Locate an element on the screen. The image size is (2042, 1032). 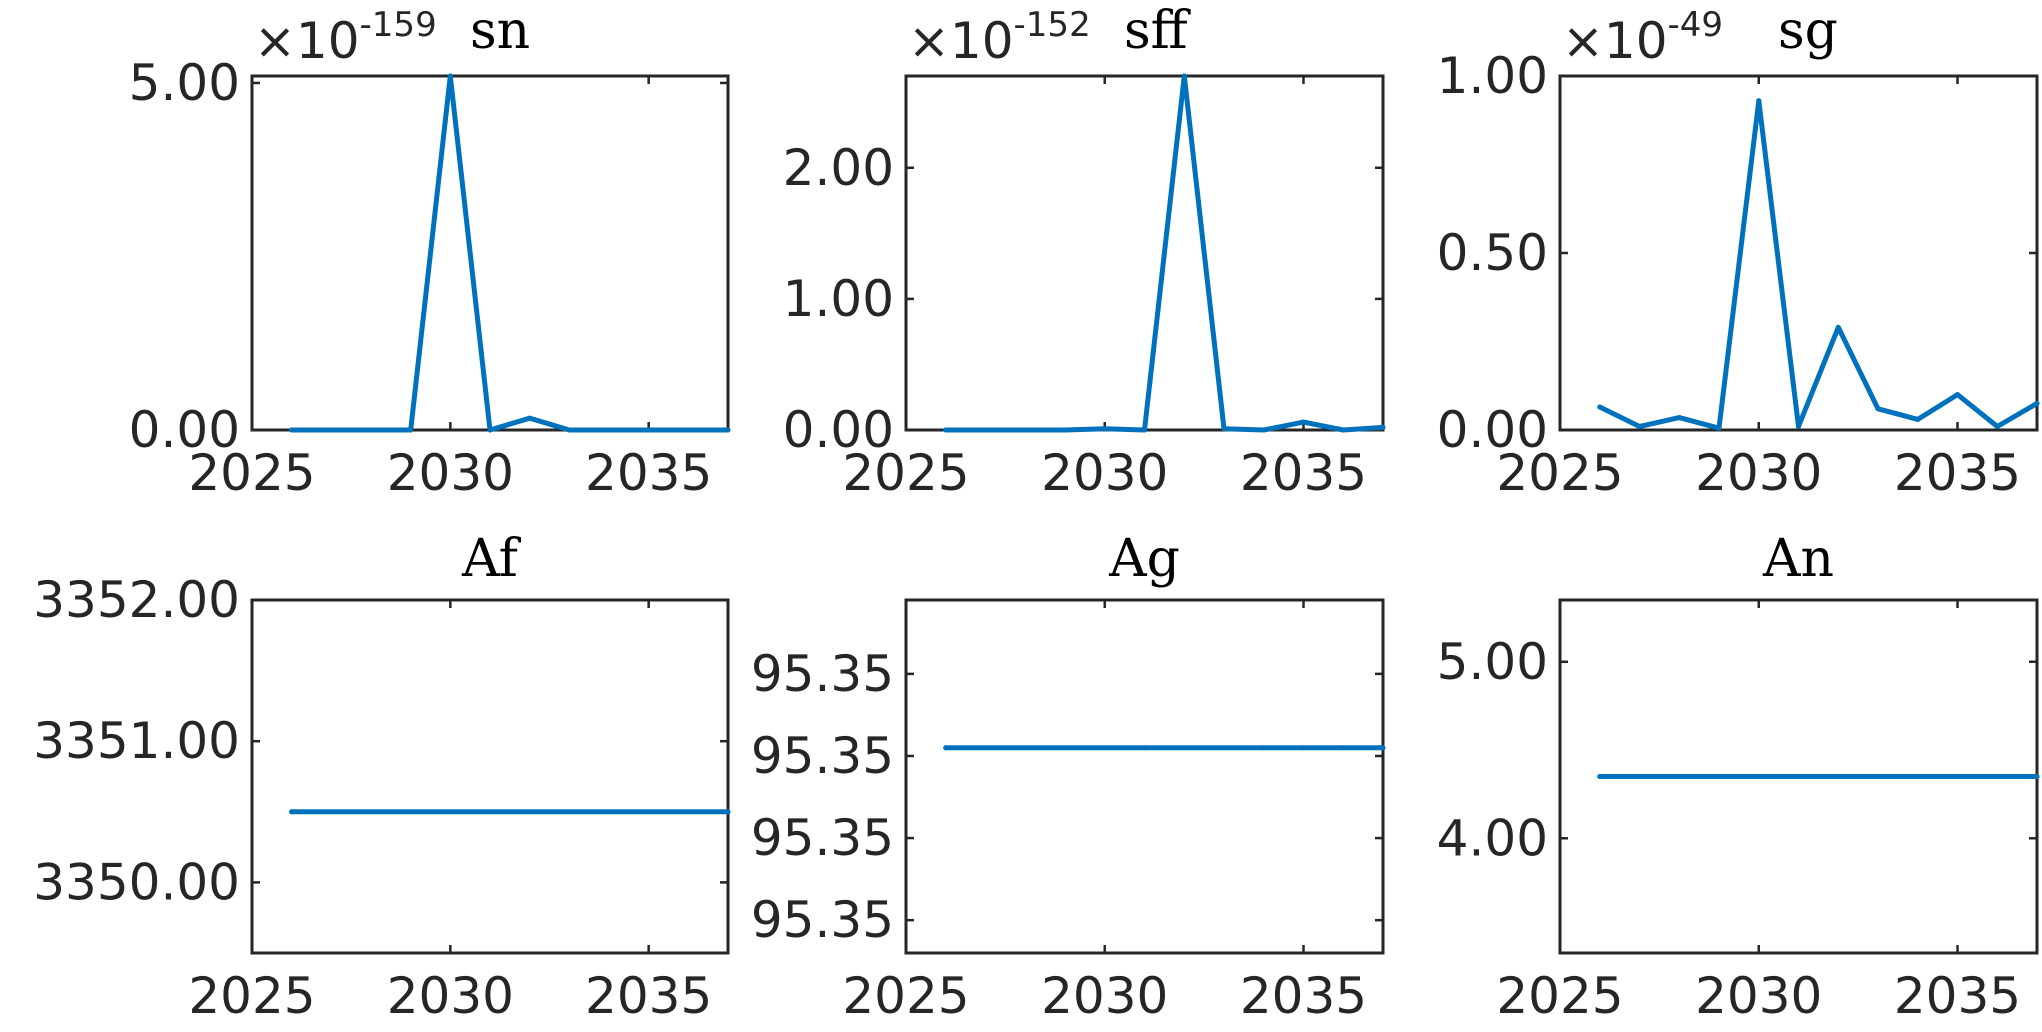
subplot-2: 2025 2030 2035 0.00 1.00 2.00 ×10-152 sff is located at coordinates (1084, 251).